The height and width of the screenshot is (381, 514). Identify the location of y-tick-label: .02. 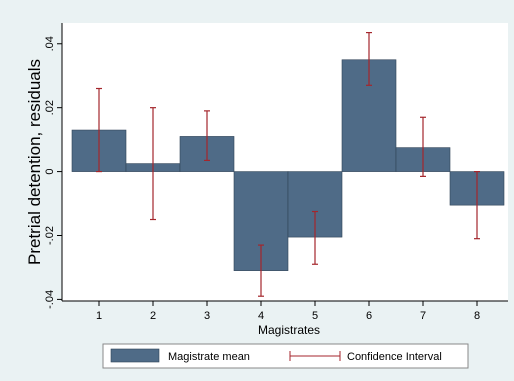
(50, 107).